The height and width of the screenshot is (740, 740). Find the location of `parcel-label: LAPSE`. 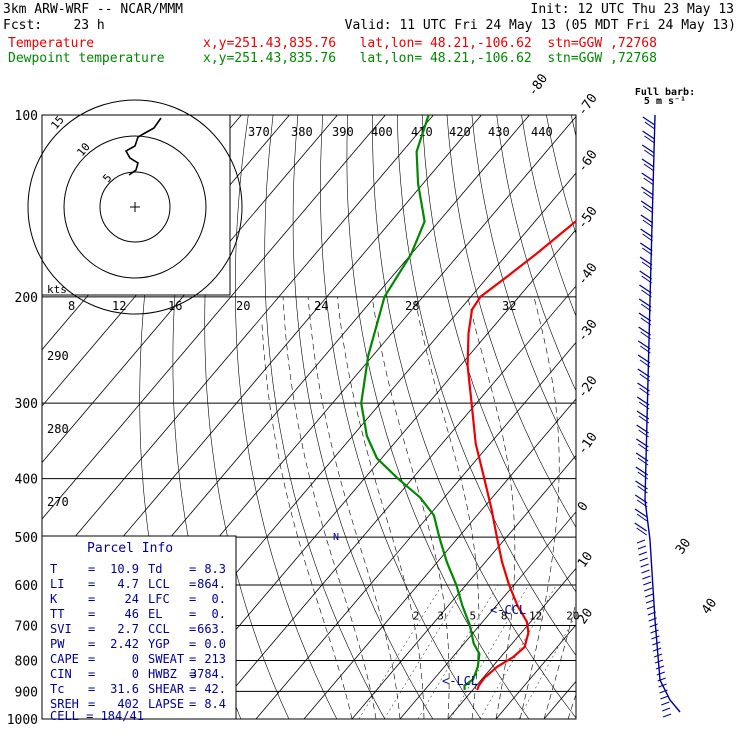

parcel-label: LAPSE is located at coordinates (166, 704).